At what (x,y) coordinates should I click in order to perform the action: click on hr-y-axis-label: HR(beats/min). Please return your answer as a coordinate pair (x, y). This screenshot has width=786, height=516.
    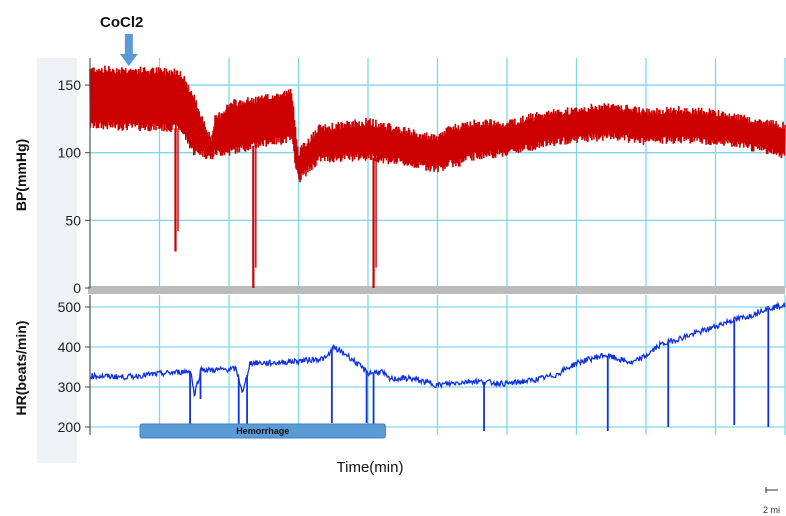
    Looking at the image, I should click on (21, 368).